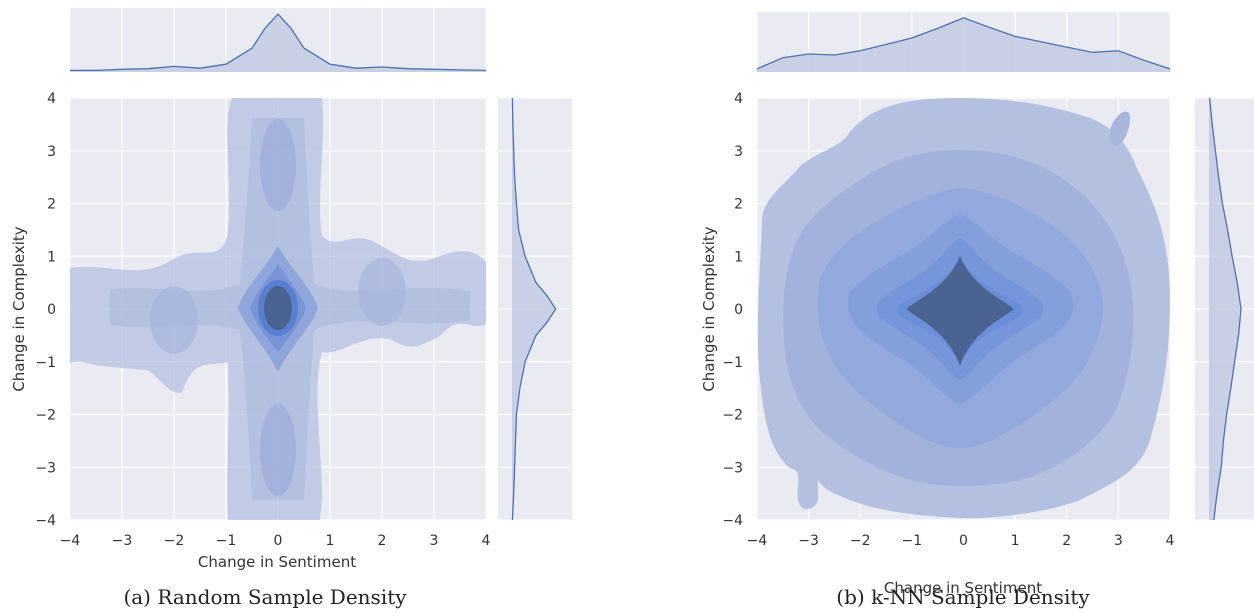  What do you see at coordinates (278, 450) in the screenshot?
I see `density-mode-bottom` at bounding box center [278, 450].